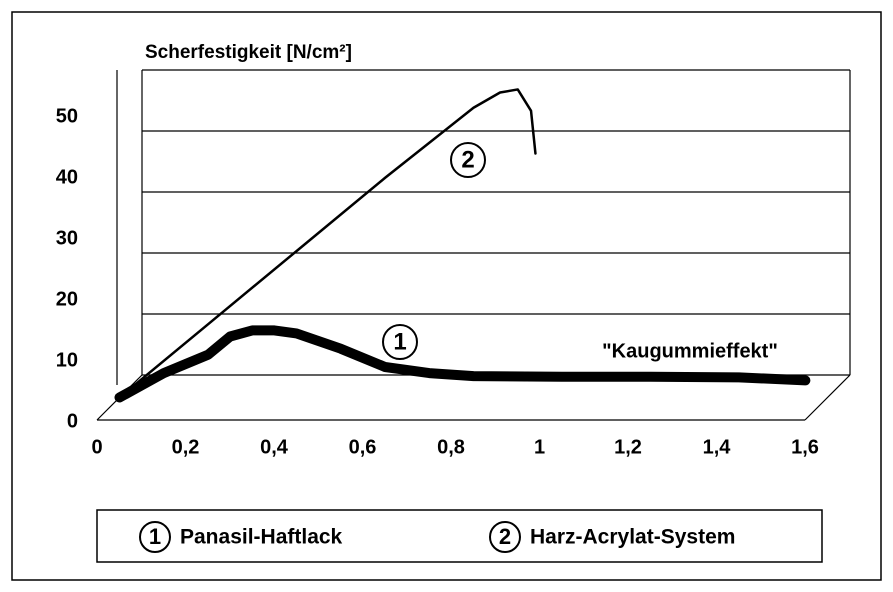 This screenshot has height=592, width=893. Describe the element at coordinates (96, 447) in the screenshot. I see `x-tick-label: 0` at that location.